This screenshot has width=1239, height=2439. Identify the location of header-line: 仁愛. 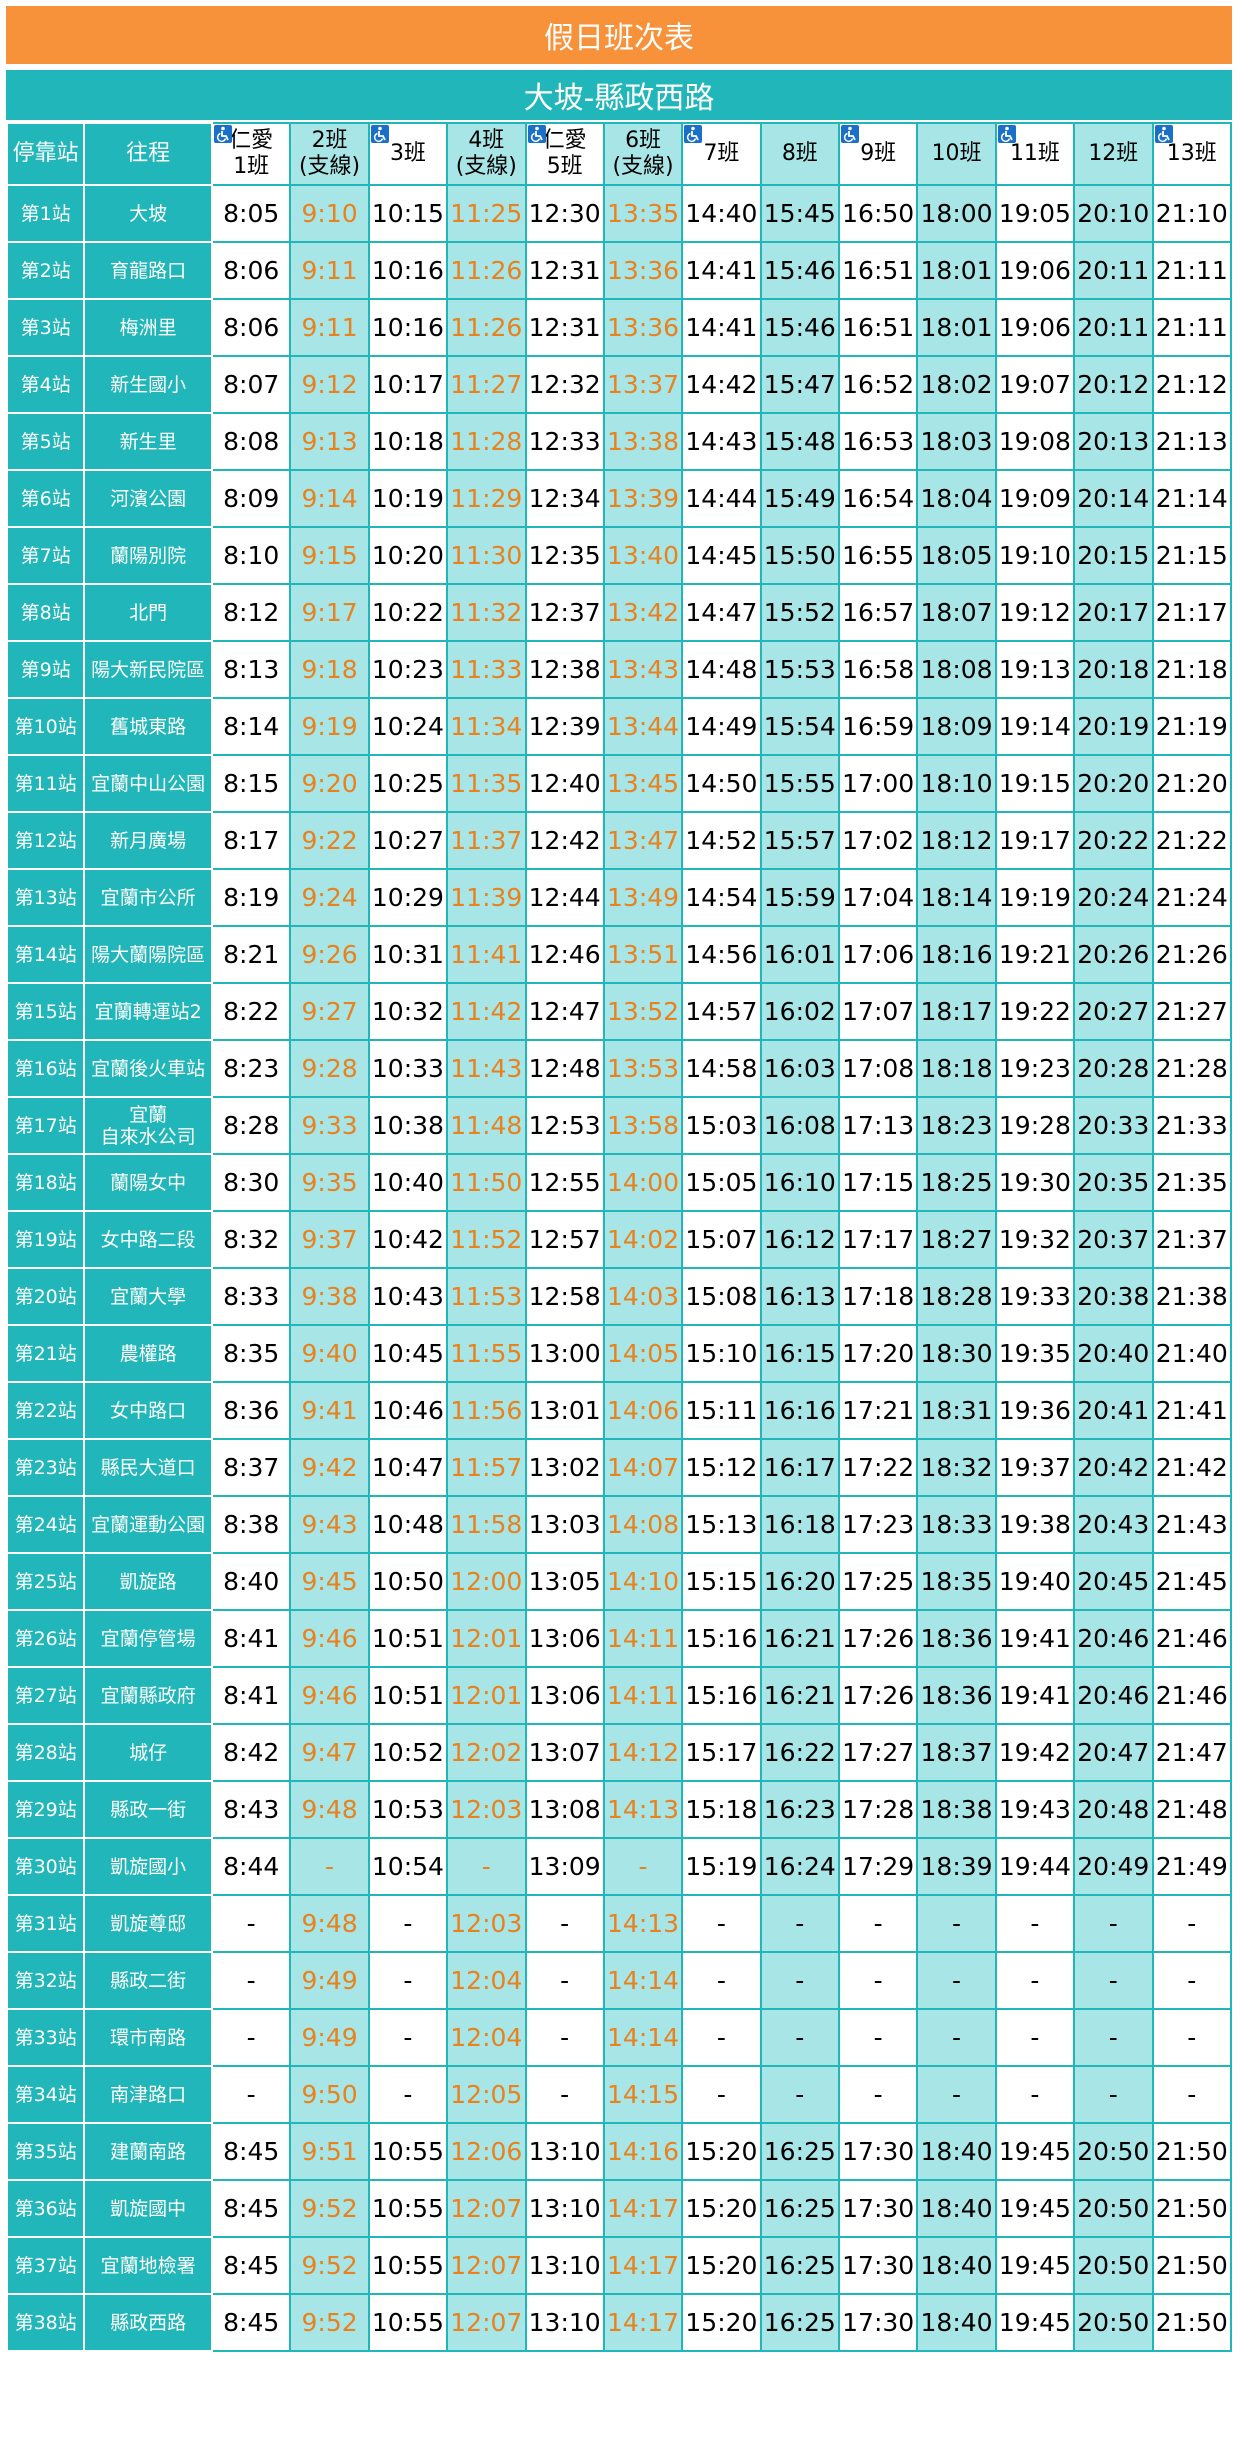
(564, 140).